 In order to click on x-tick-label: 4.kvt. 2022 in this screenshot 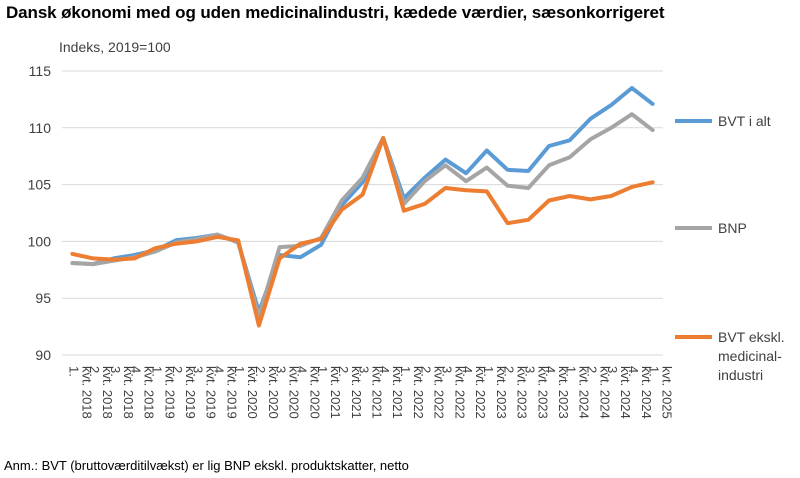, I will do `click(474, 392)`.